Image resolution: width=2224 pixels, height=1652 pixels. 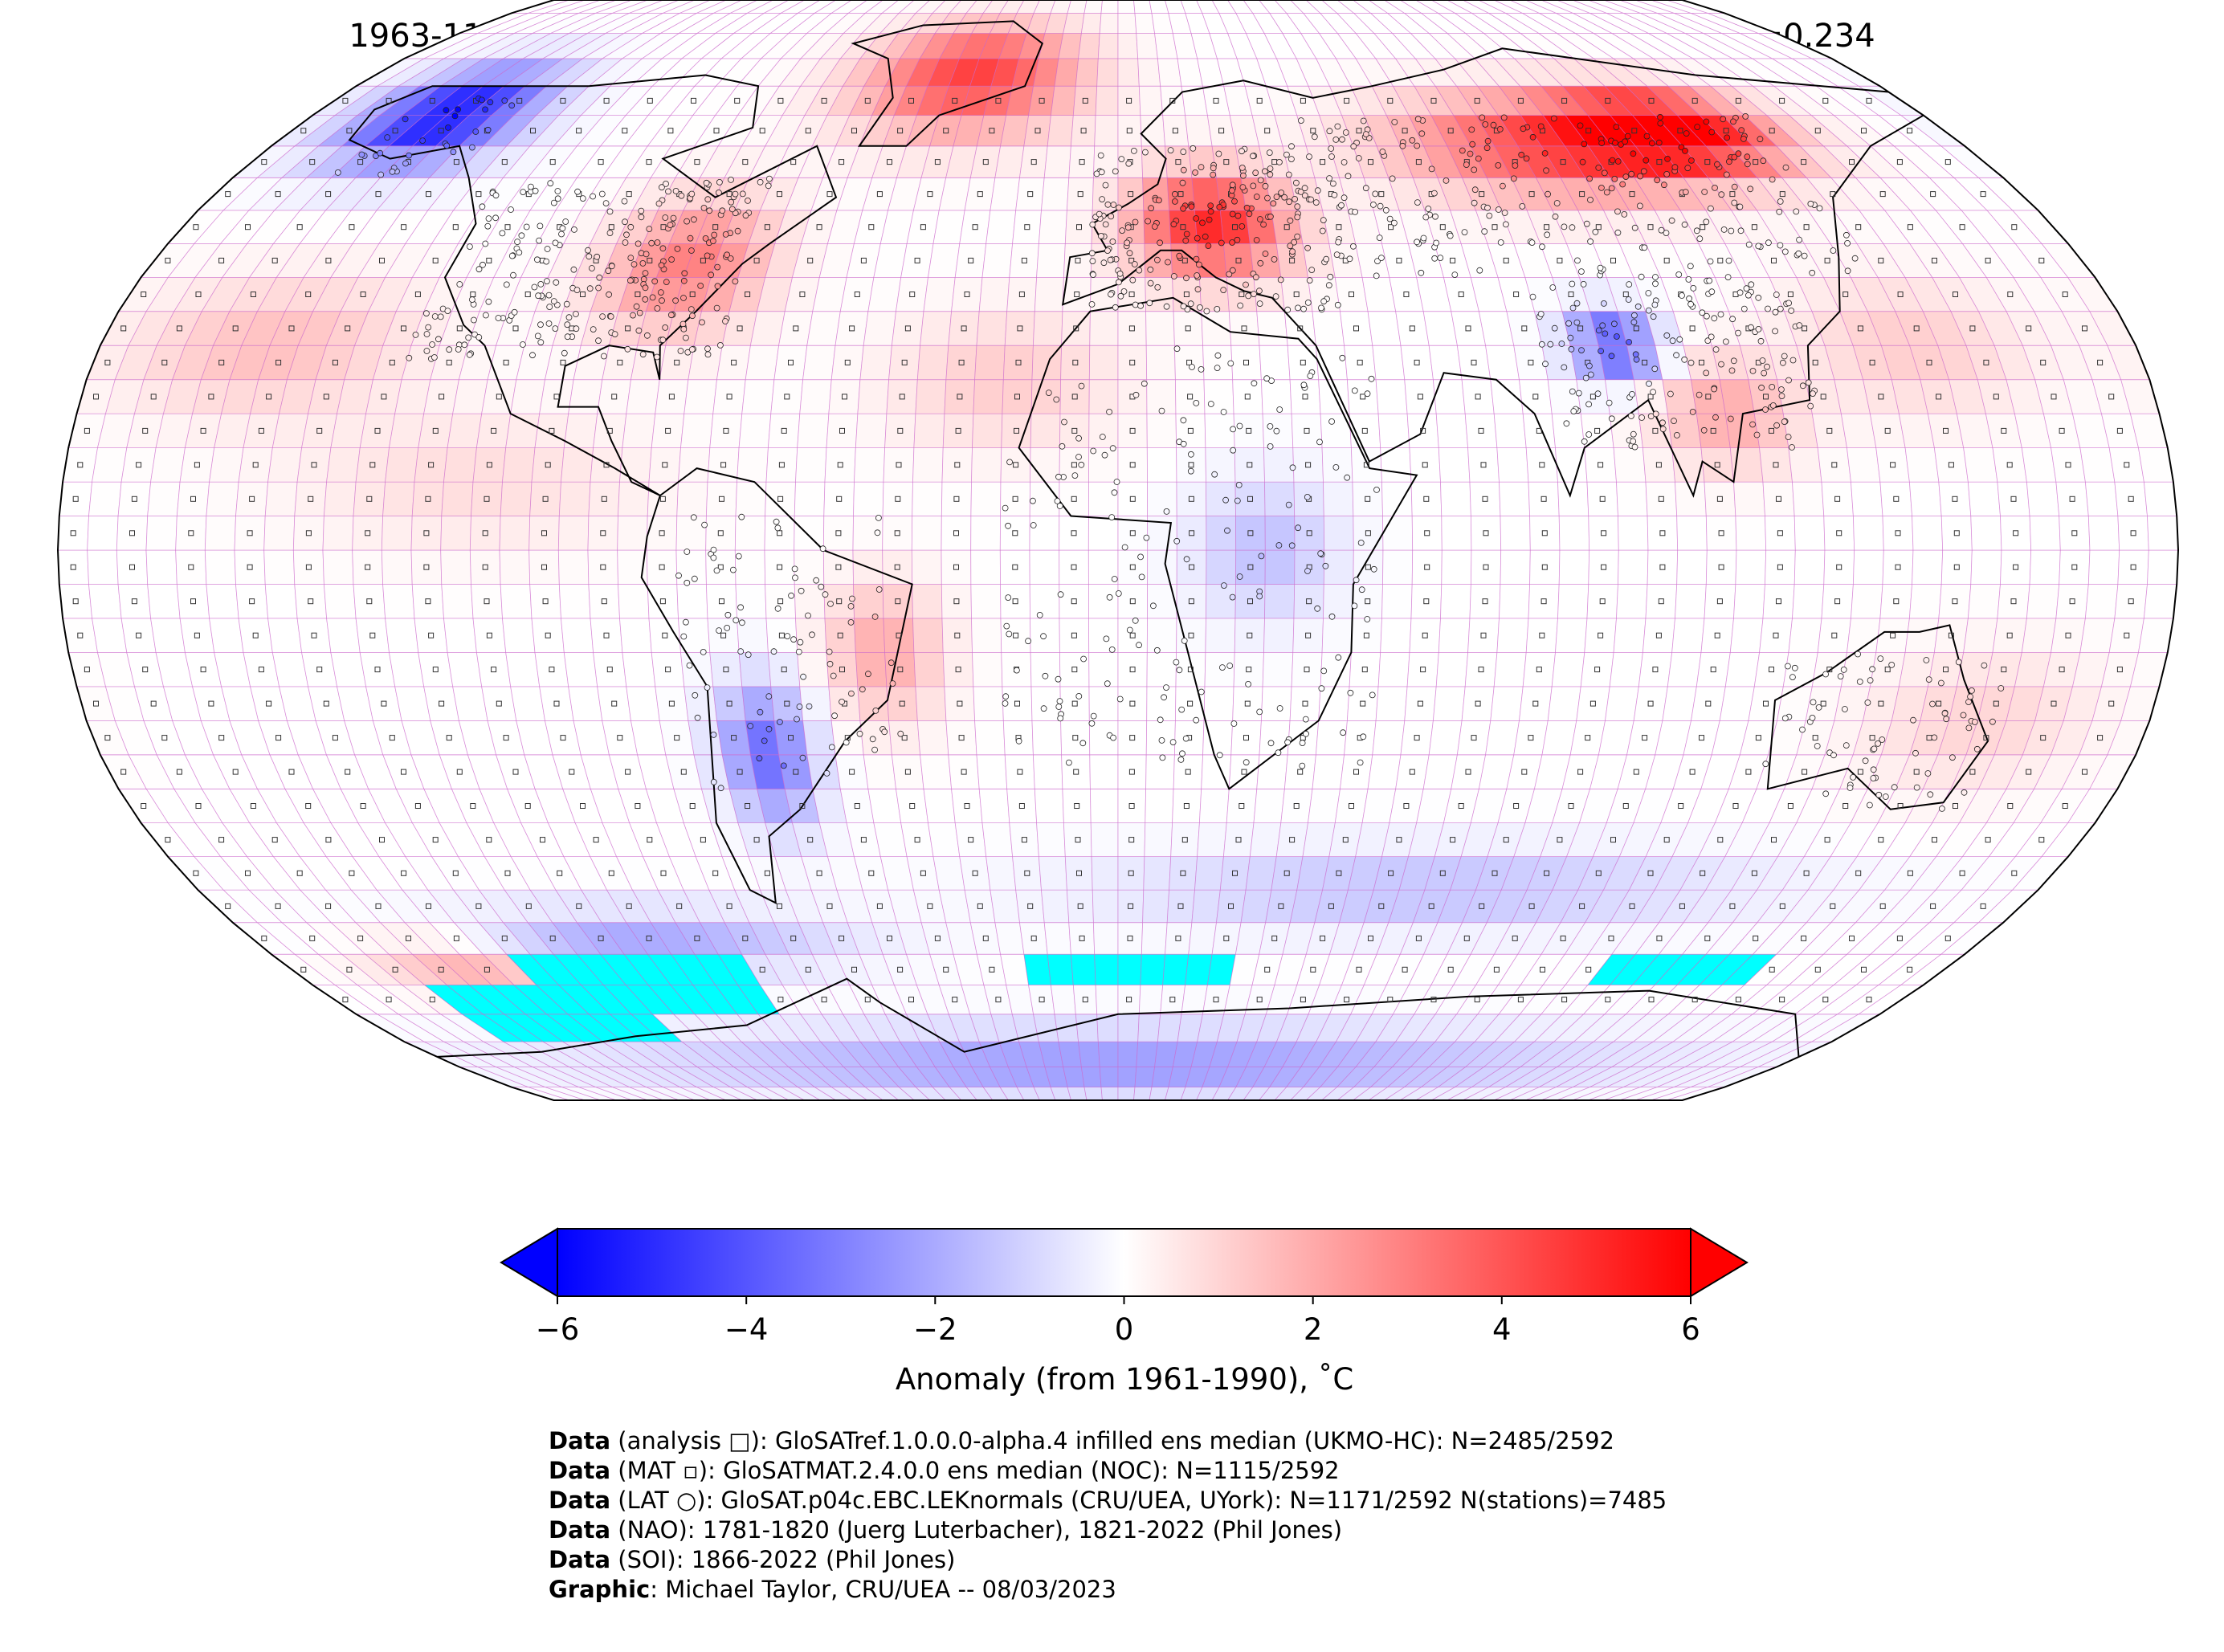 I want to click on data-source-label: Graphic, so click(x=600, y=1589).